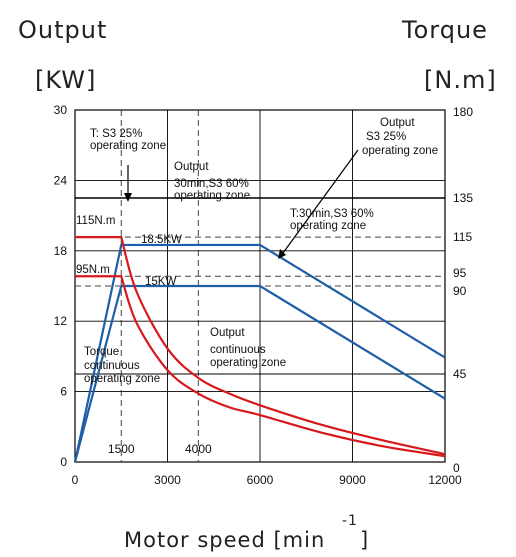 The image size is (516, 557). What do you see at coordinates (444, 30) in the screenshot?
I see `right-axis-title: Torque` at bounding box center [444, 30].